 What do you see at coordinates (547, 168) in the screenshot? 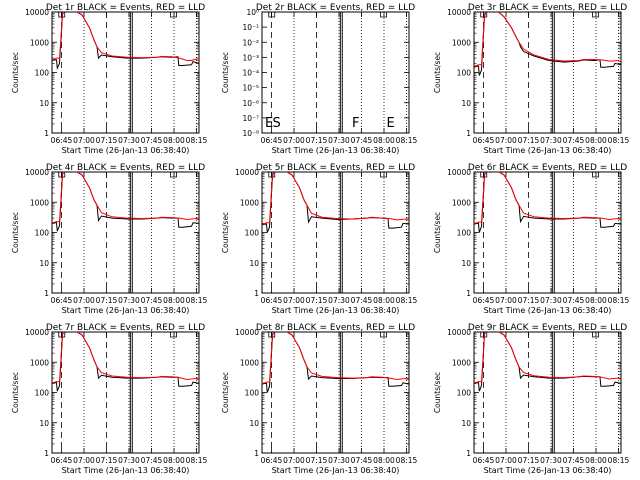
I see `chart-title: Det 6r BLACK = Events, RED = LLD` at bounding box center [547, 168].